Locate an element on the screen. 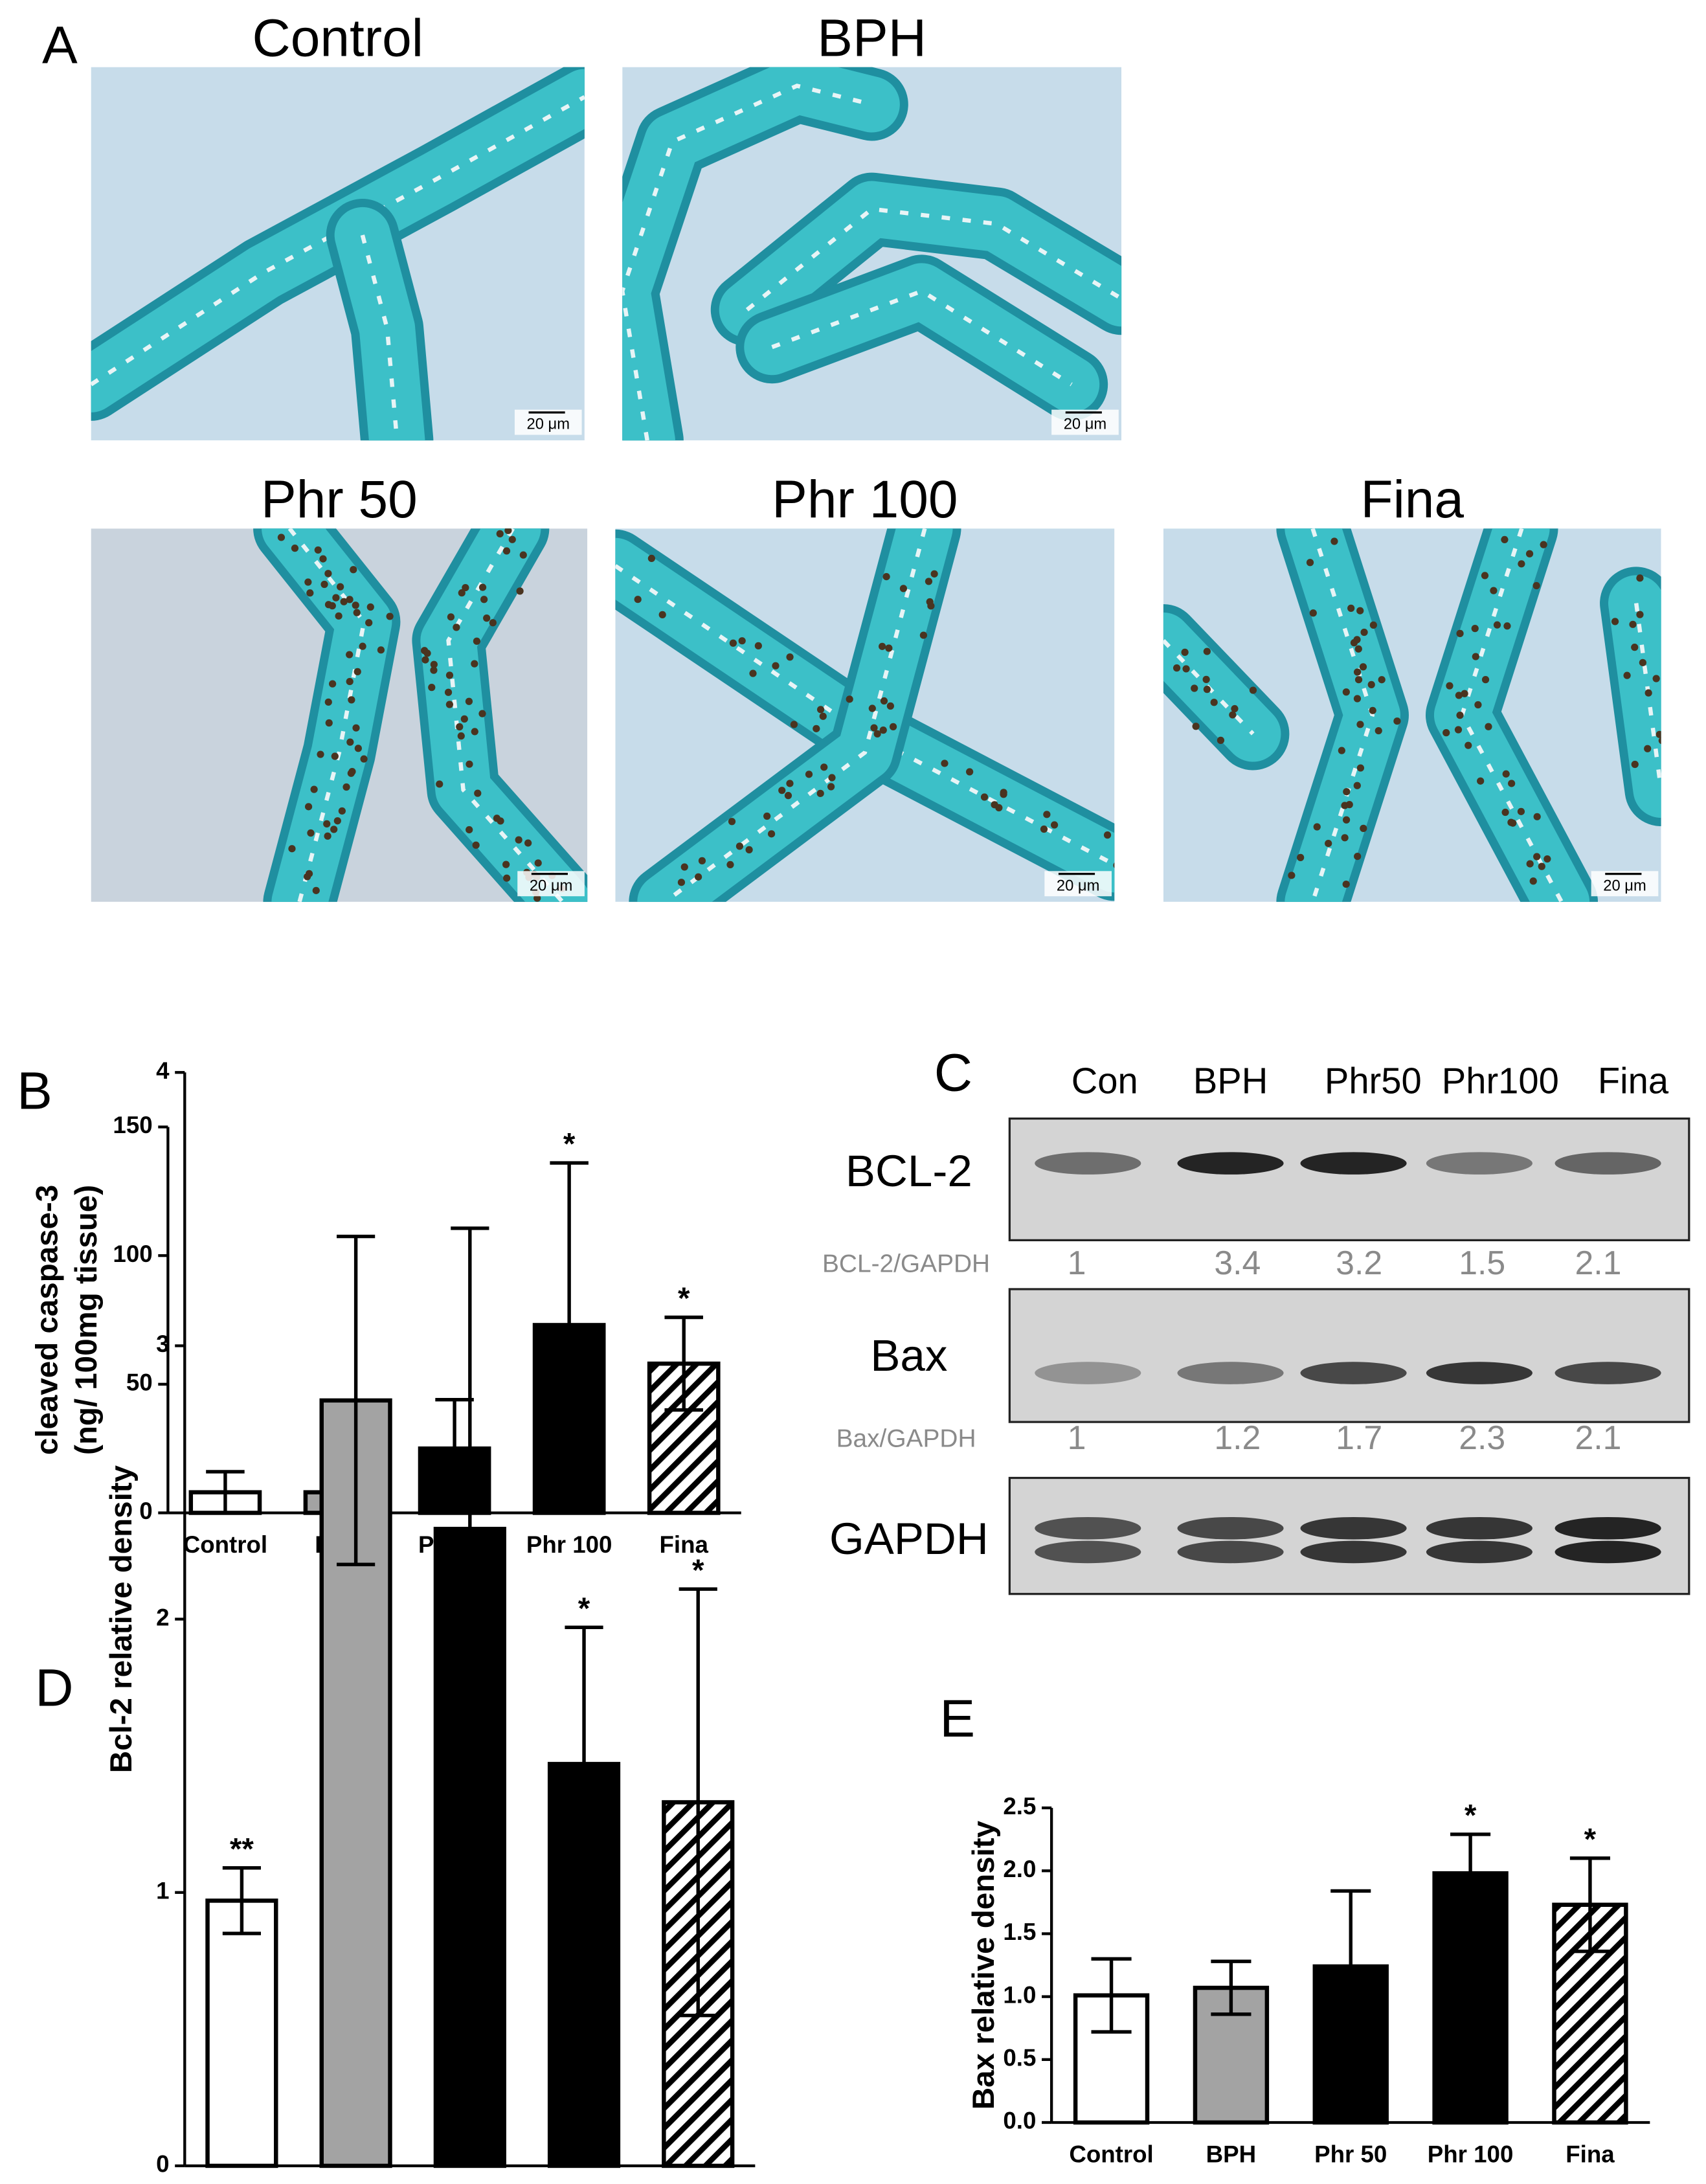  ratio-value: 1.2 is located at coordinates (1237, 1437).